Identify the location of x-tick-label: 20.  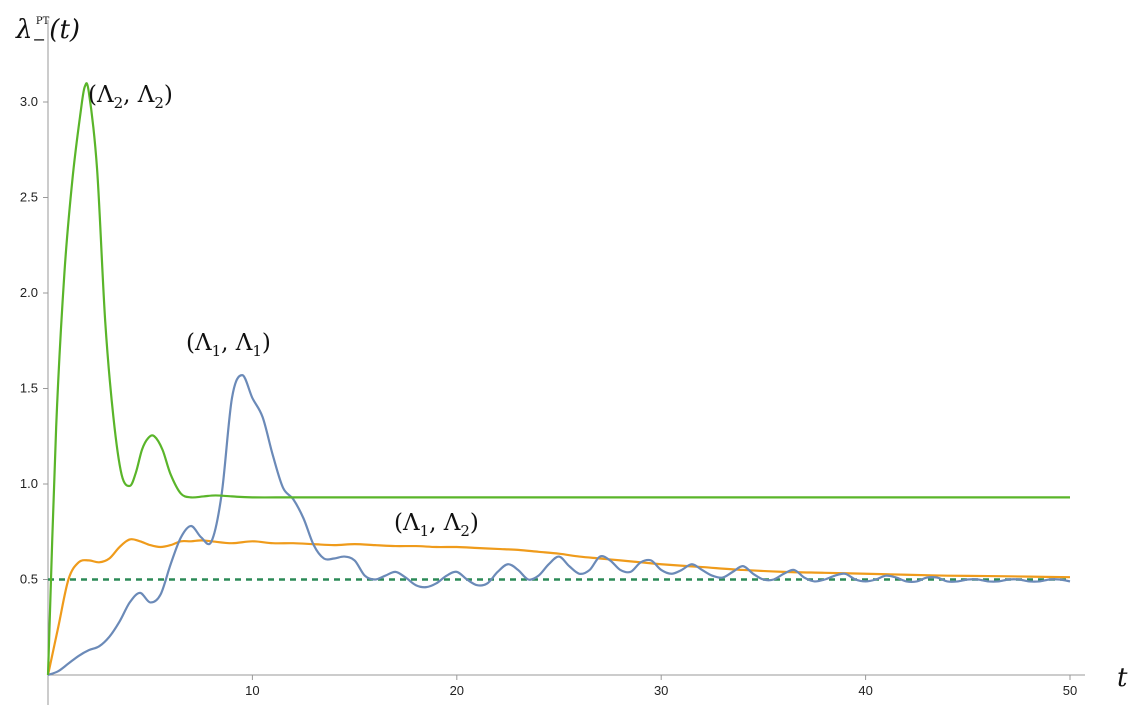
(457, 690).